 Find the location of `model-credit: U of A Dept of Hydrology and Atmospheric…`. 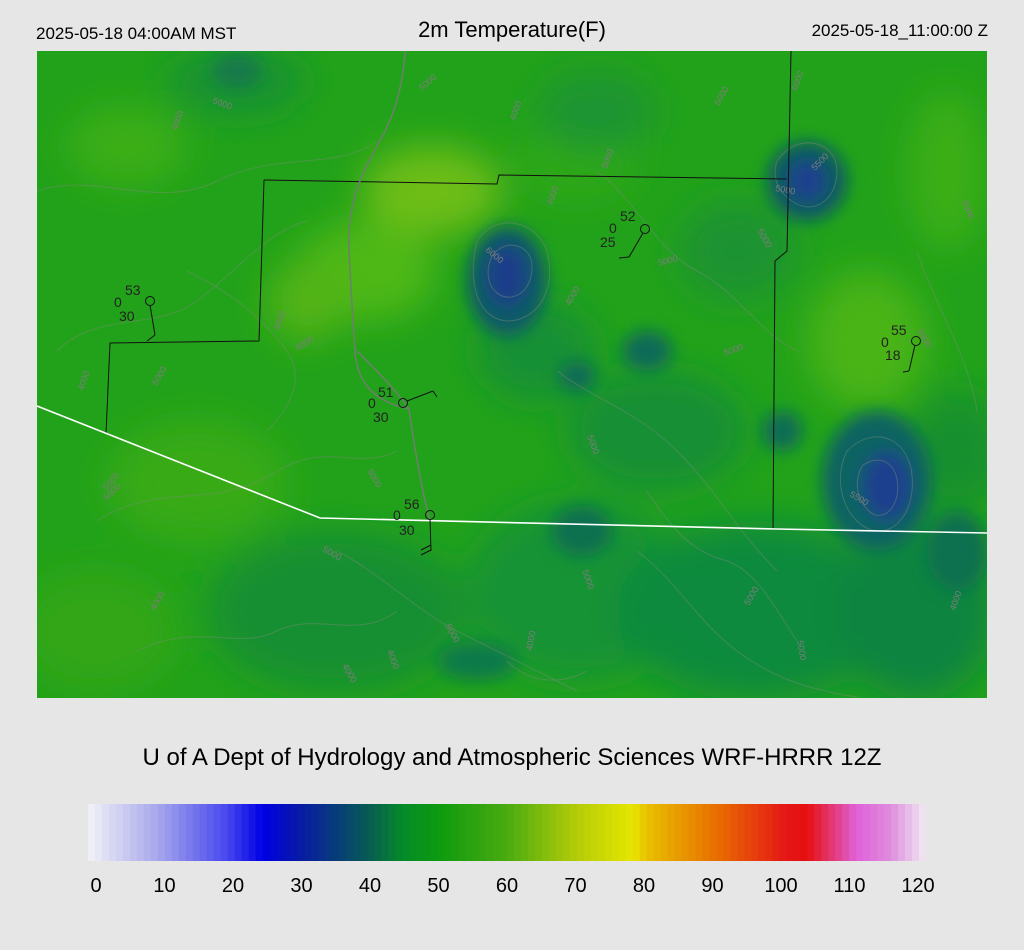

model-credit: U of A Dept of Hydrology and Atmospheric… is located at coordinates (512, 757).